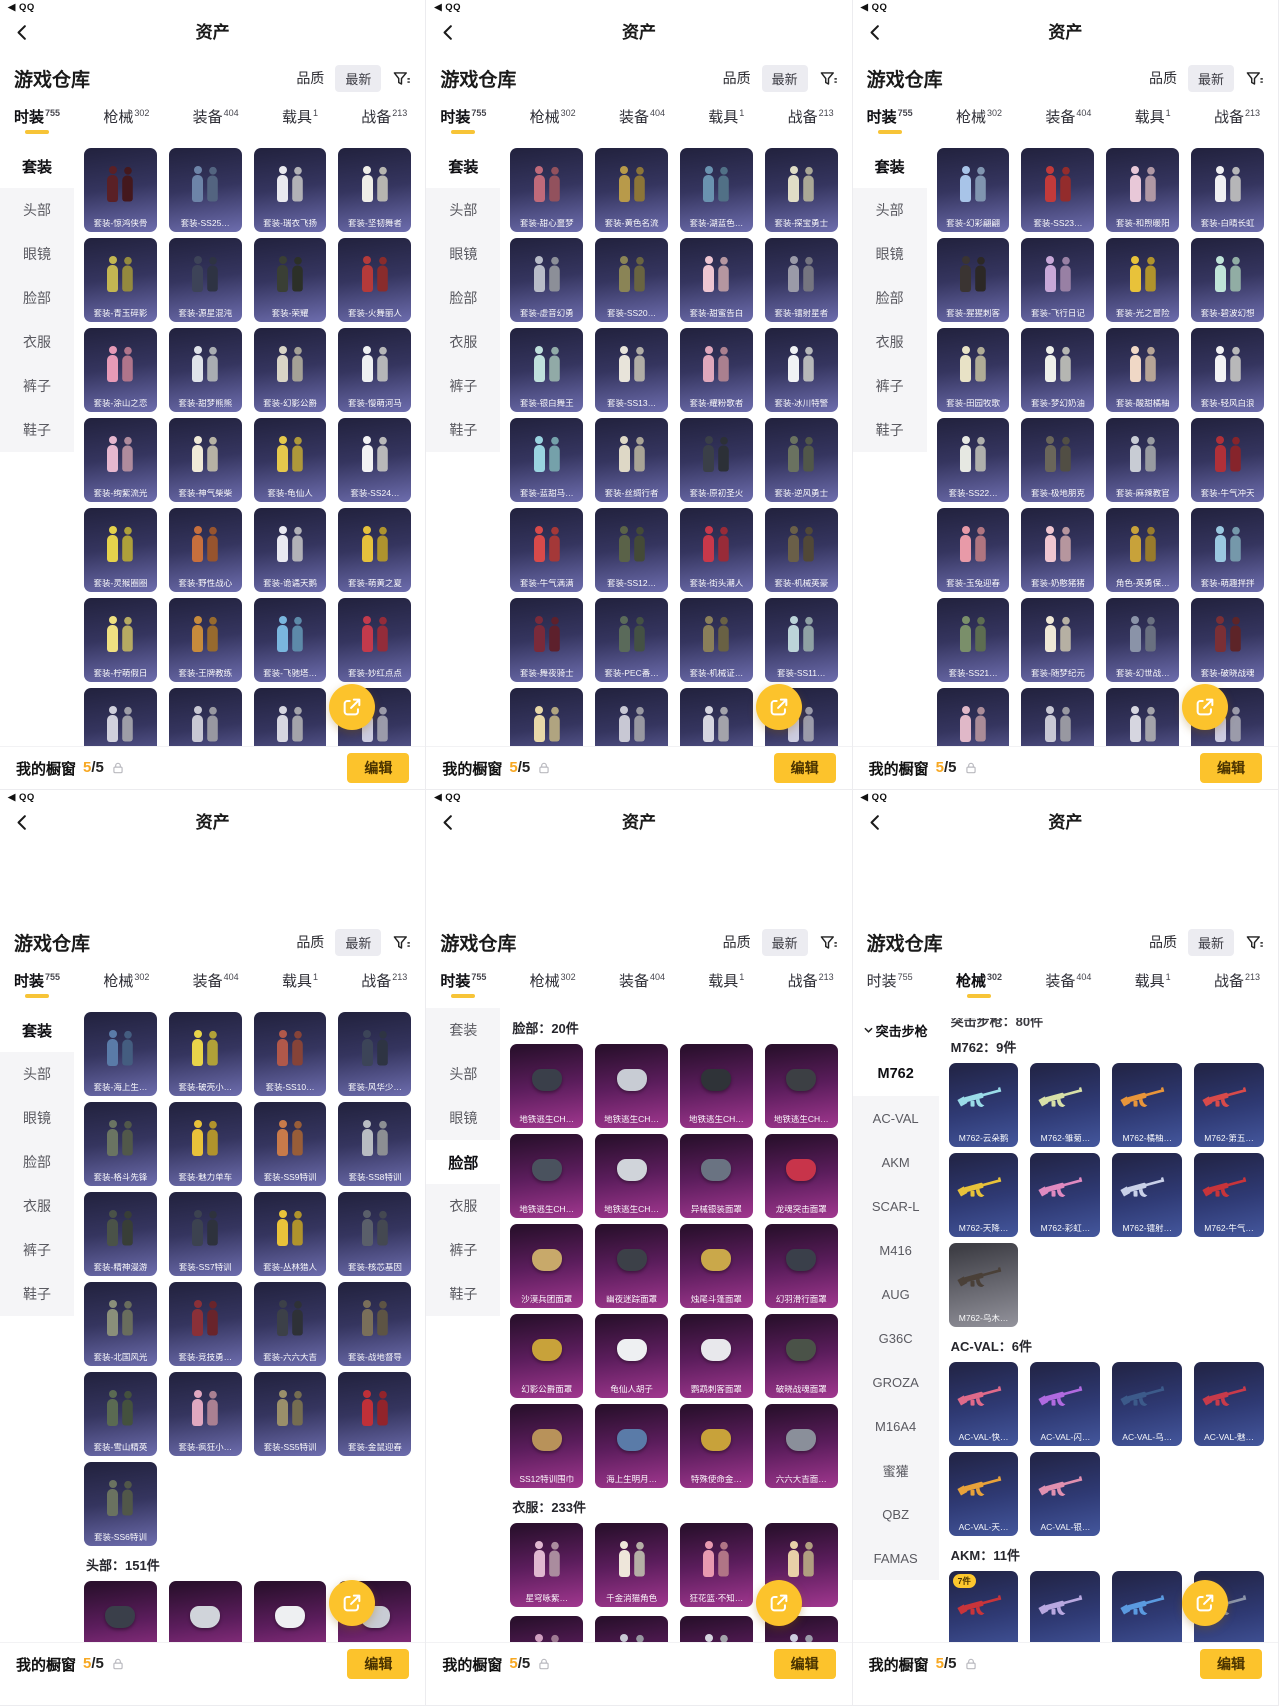  I want to click on item-card: 套装-极地朋克, so click(1058, 460).